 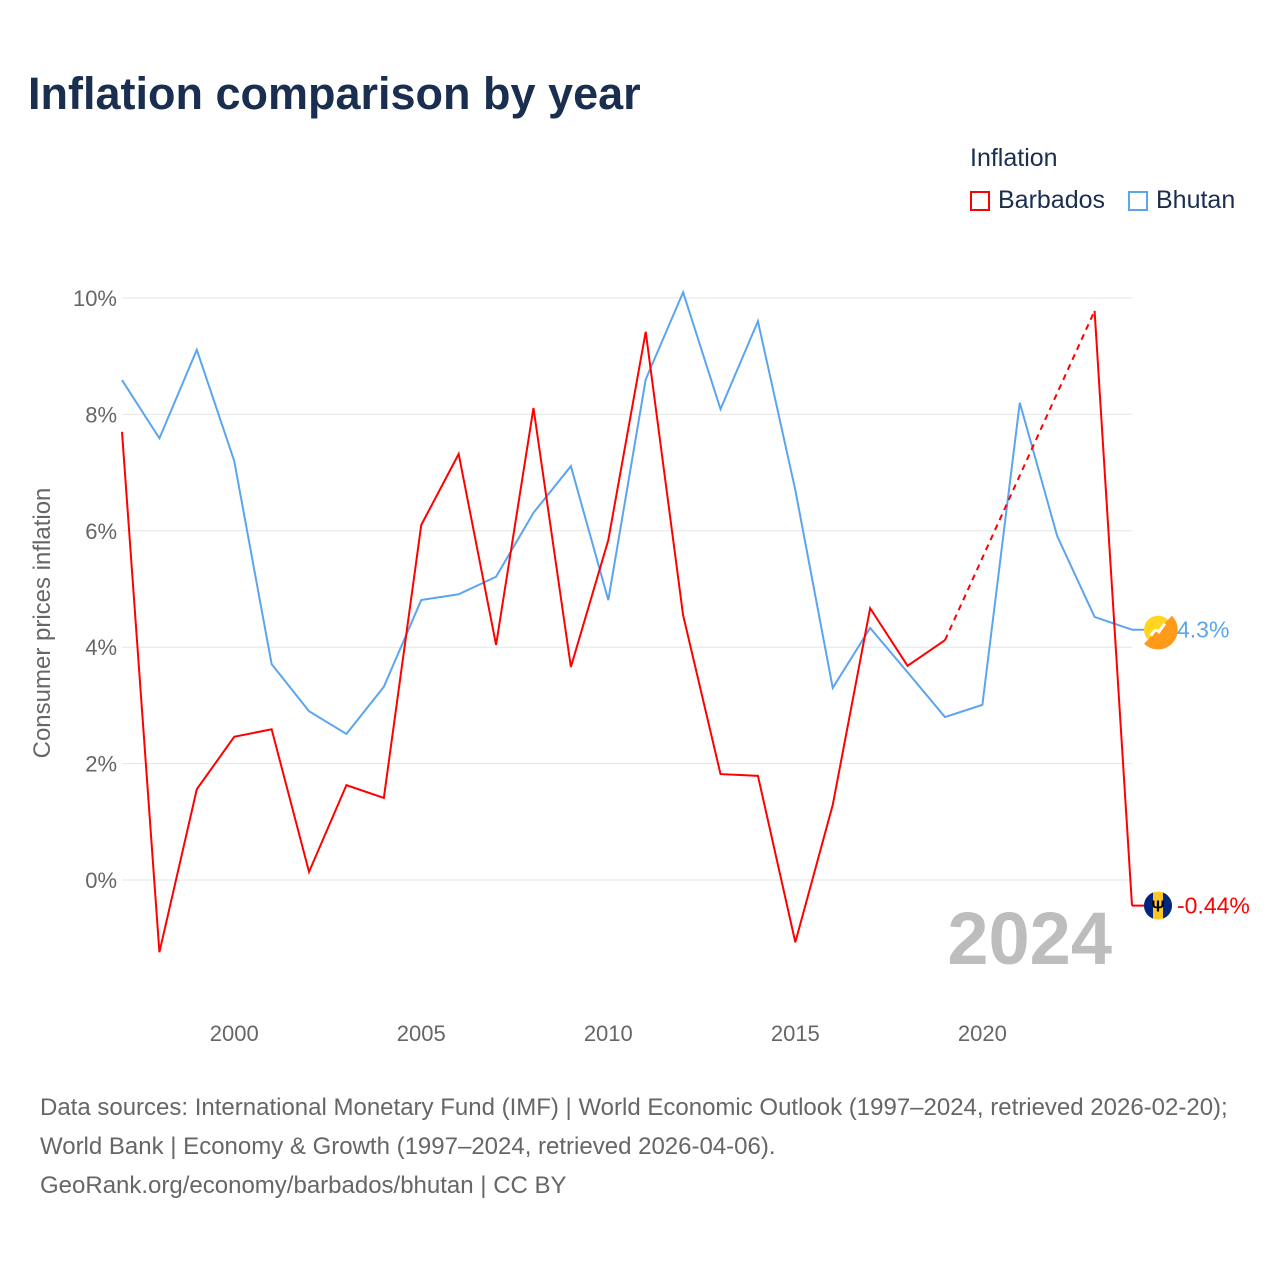 What do you see at coordinates (1020, 475) in the screenshot?
I see `series-gap-barbados` at bounding box center [1020, 475].